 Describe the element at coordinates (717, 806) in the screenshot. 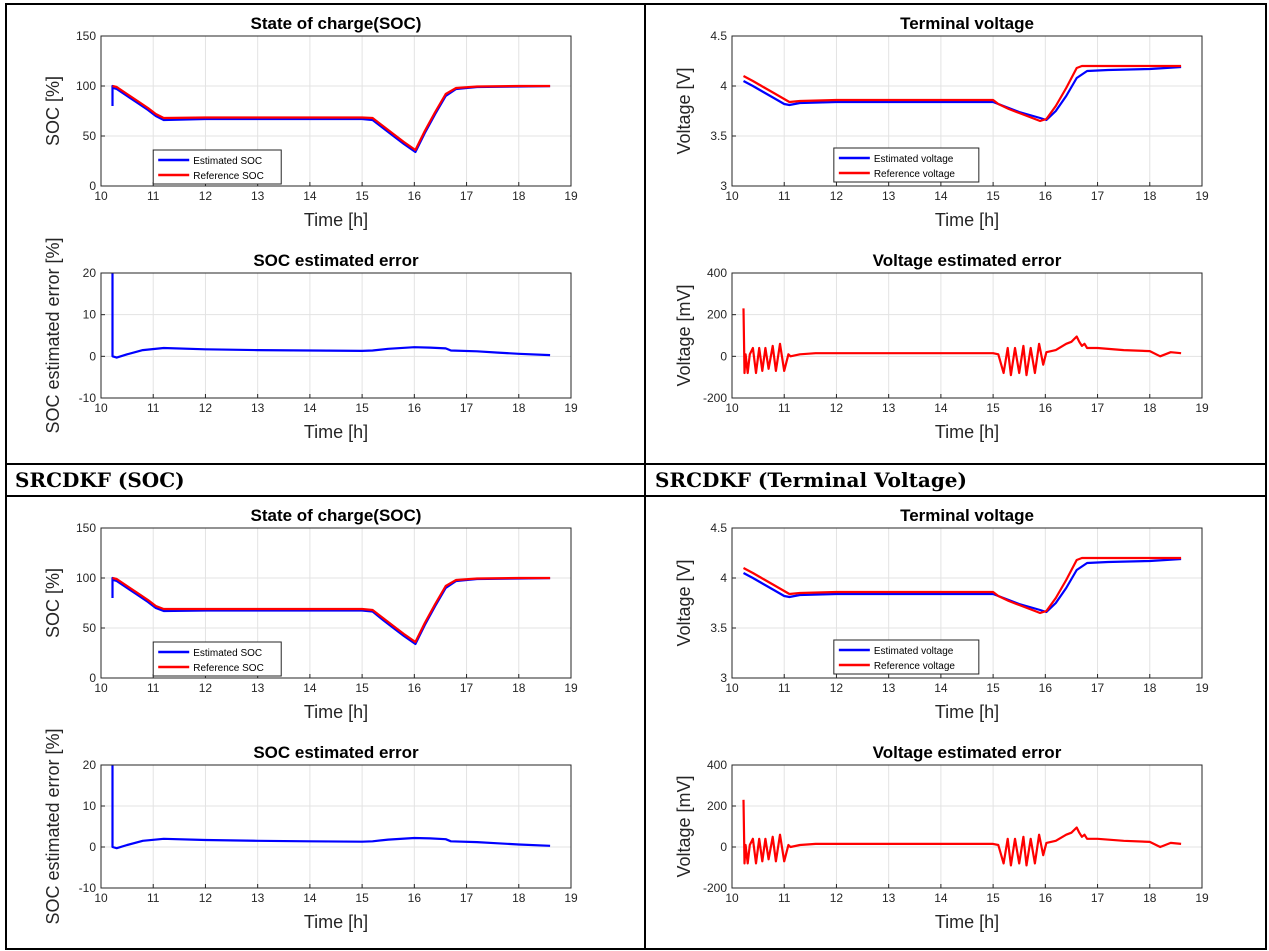

I see `y-tick-label: 200` at that location.